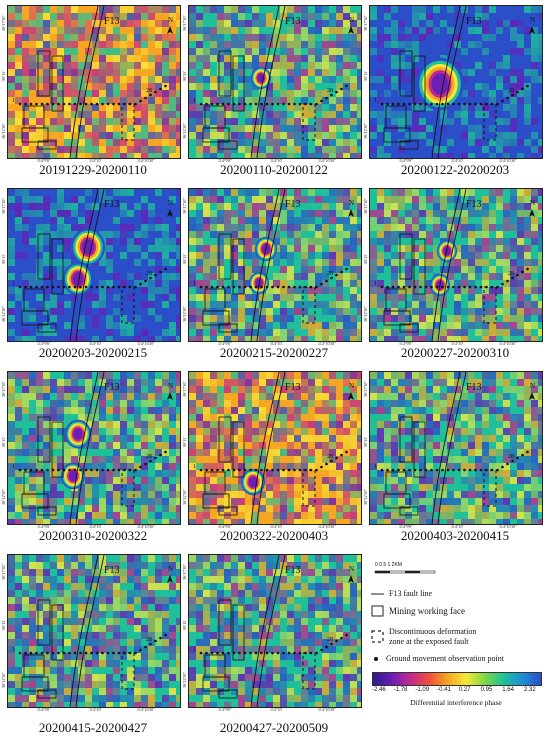 The image size is (550, 742). I want to click on caption-10: 20200415-20200427, so click(93, 727).